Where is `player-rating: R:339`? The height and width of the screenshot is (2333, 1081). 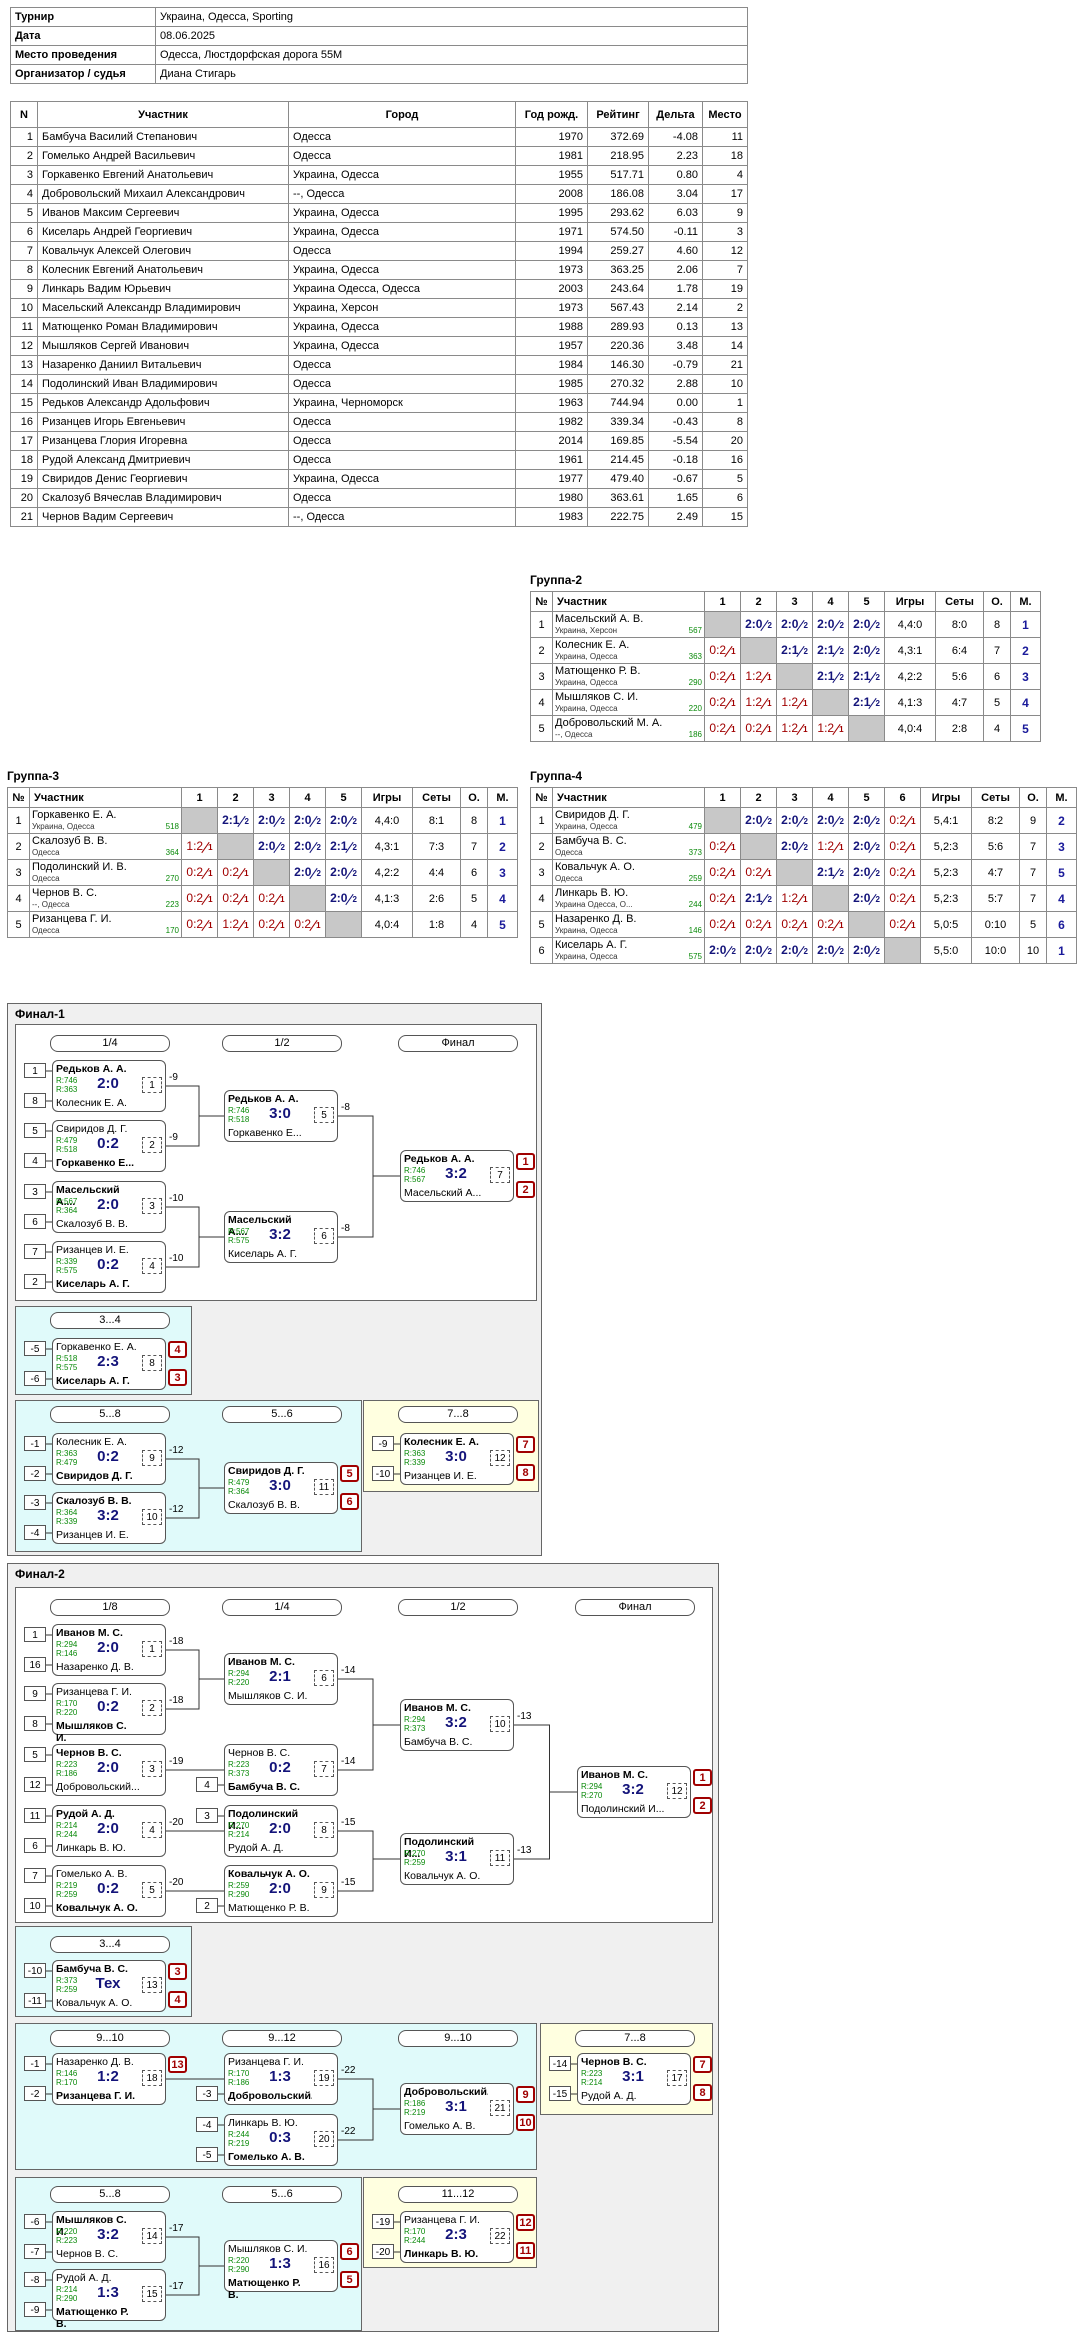 player-rating: R:339 is located at coordinates (67, 1261).